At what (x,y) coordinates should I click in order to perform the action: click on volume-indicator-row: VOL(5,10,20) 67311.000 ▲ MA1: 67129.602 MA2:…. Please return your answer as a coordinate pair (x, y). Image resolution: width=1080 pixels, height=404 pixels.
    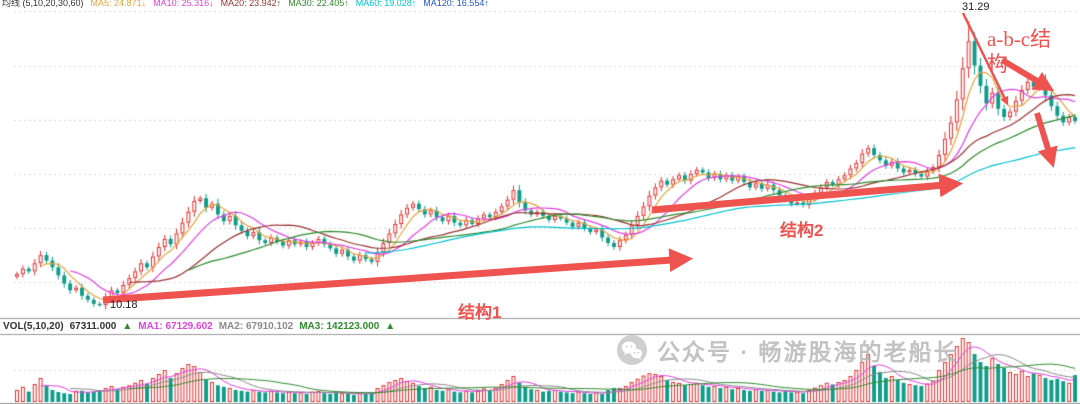
    Looking at the image, I should click on (202, 326).